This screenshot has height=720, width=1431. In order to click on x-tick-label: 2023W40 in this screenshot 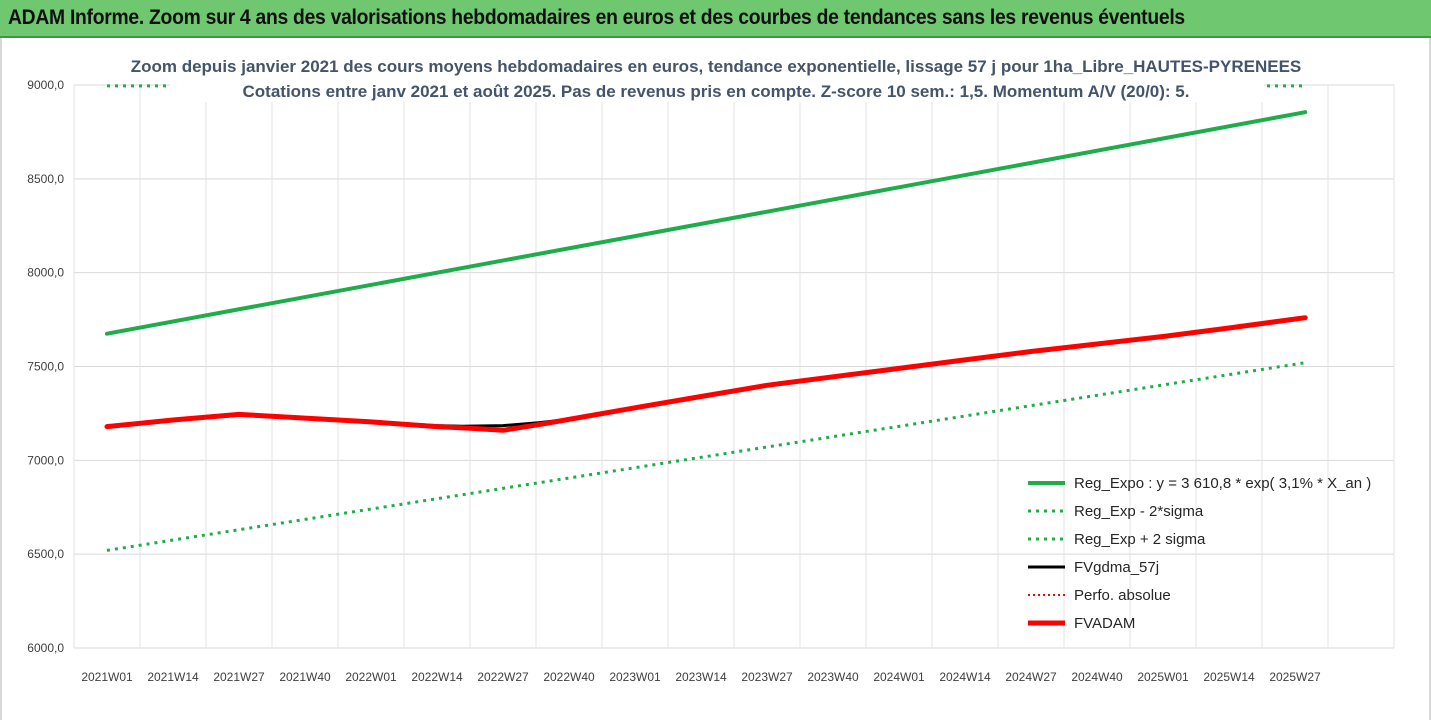, I will do `click(833, 677)`.